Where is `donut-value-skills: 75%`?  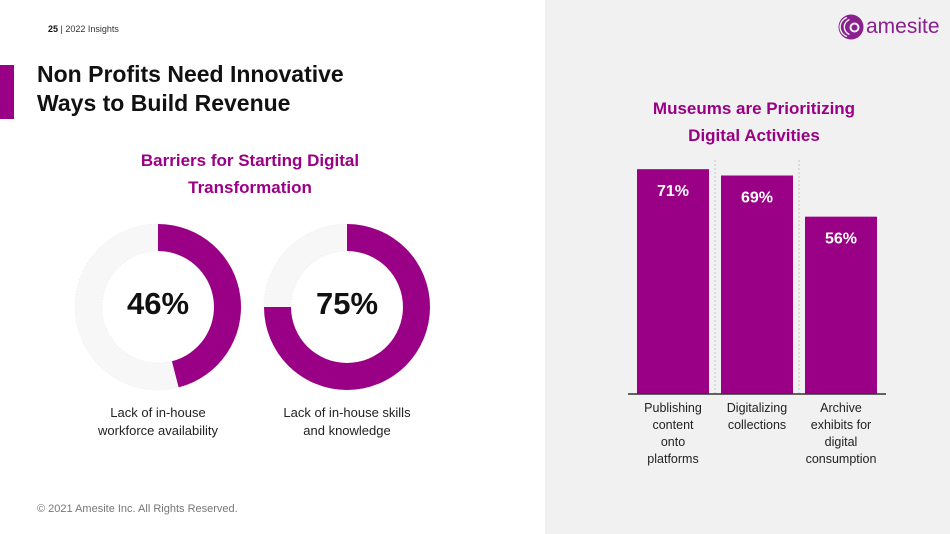 donut-value-skills: 75% is located at coordinates (347, 303).